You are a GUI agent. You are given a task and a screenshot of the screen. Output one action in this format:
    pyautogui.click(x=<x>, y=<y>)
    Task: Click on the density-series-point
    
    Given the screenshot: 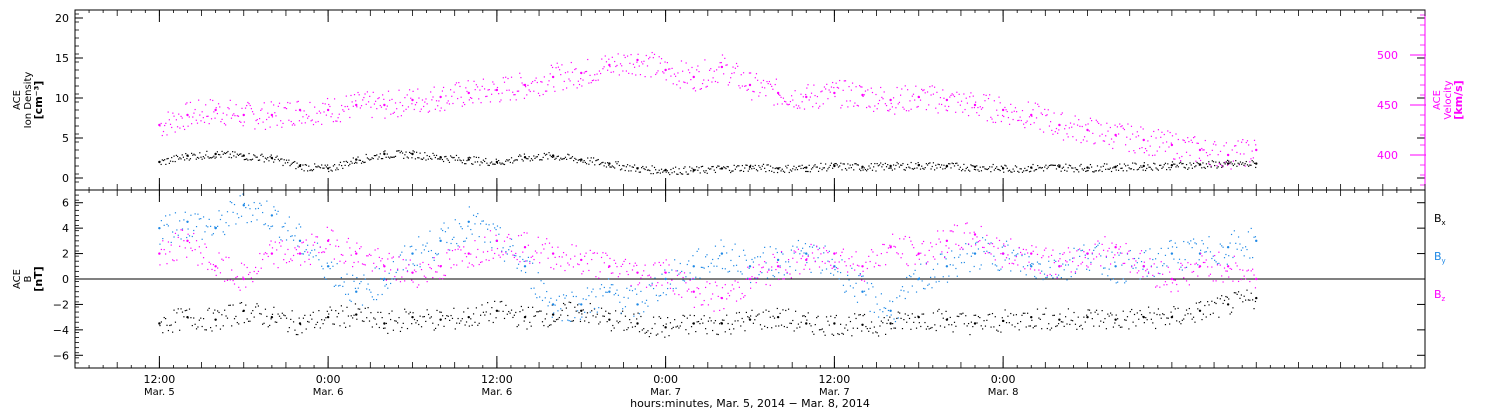 What is the action you would take?
    pyautogui.click(x=497, y=162)
    